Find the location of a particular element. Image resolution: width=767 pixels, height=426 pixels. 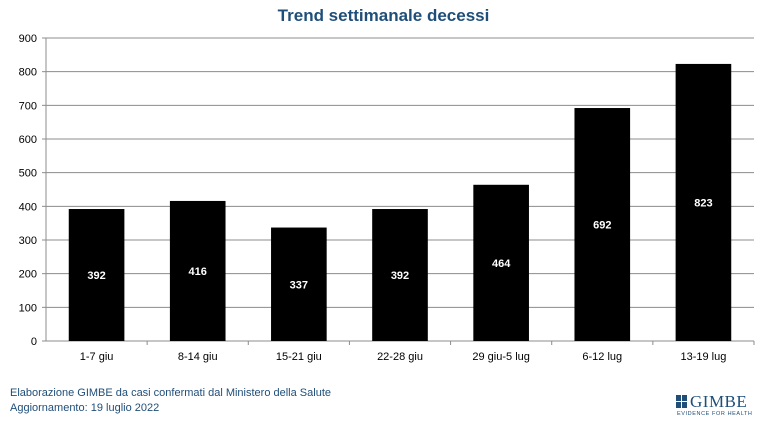

y-tick-label: 600 is located at coordinates (28, 140).